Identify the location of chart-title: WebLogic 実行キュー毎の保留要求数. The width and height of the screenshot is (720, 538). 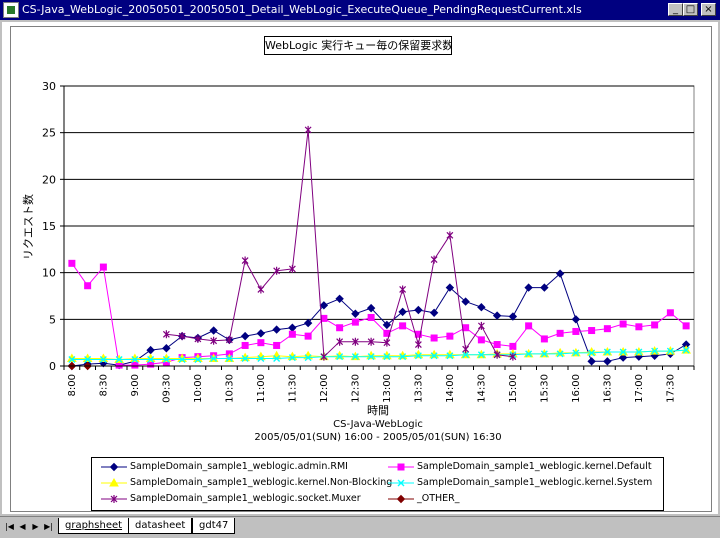
(358, 45).